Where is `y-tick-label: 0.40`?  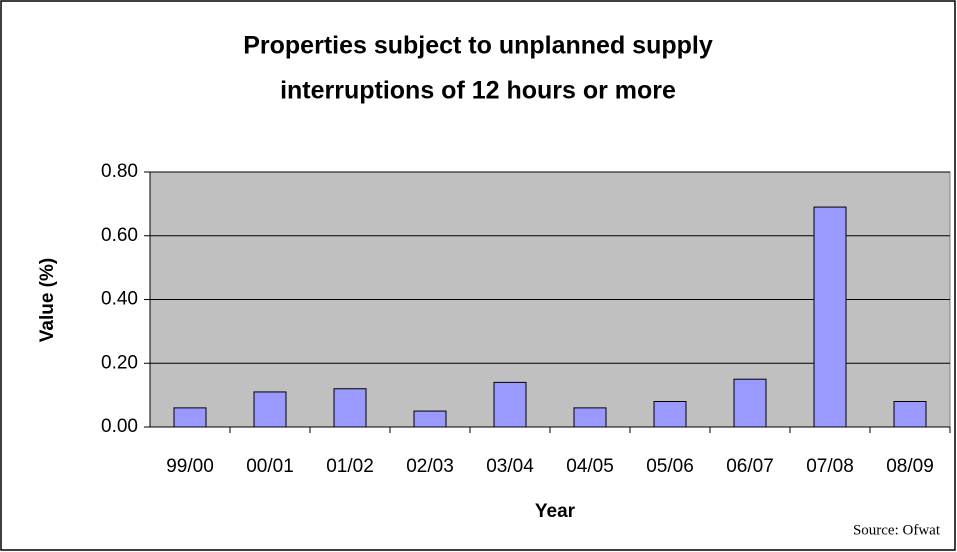 y-tick-label: 0.40 is located at coordinates (119, 299).